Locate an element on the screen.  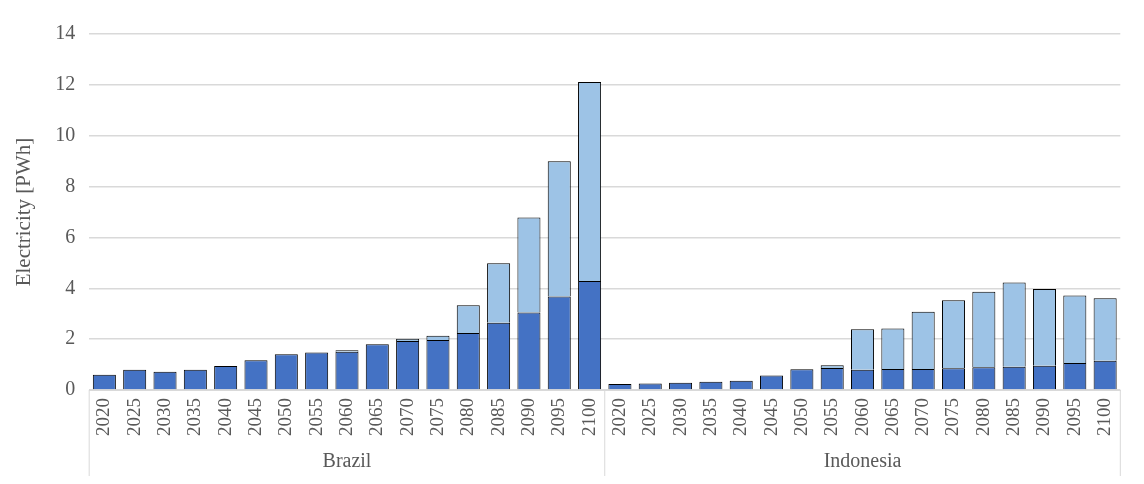
y-tick-label: 8 is located at coordinates (70, 184).